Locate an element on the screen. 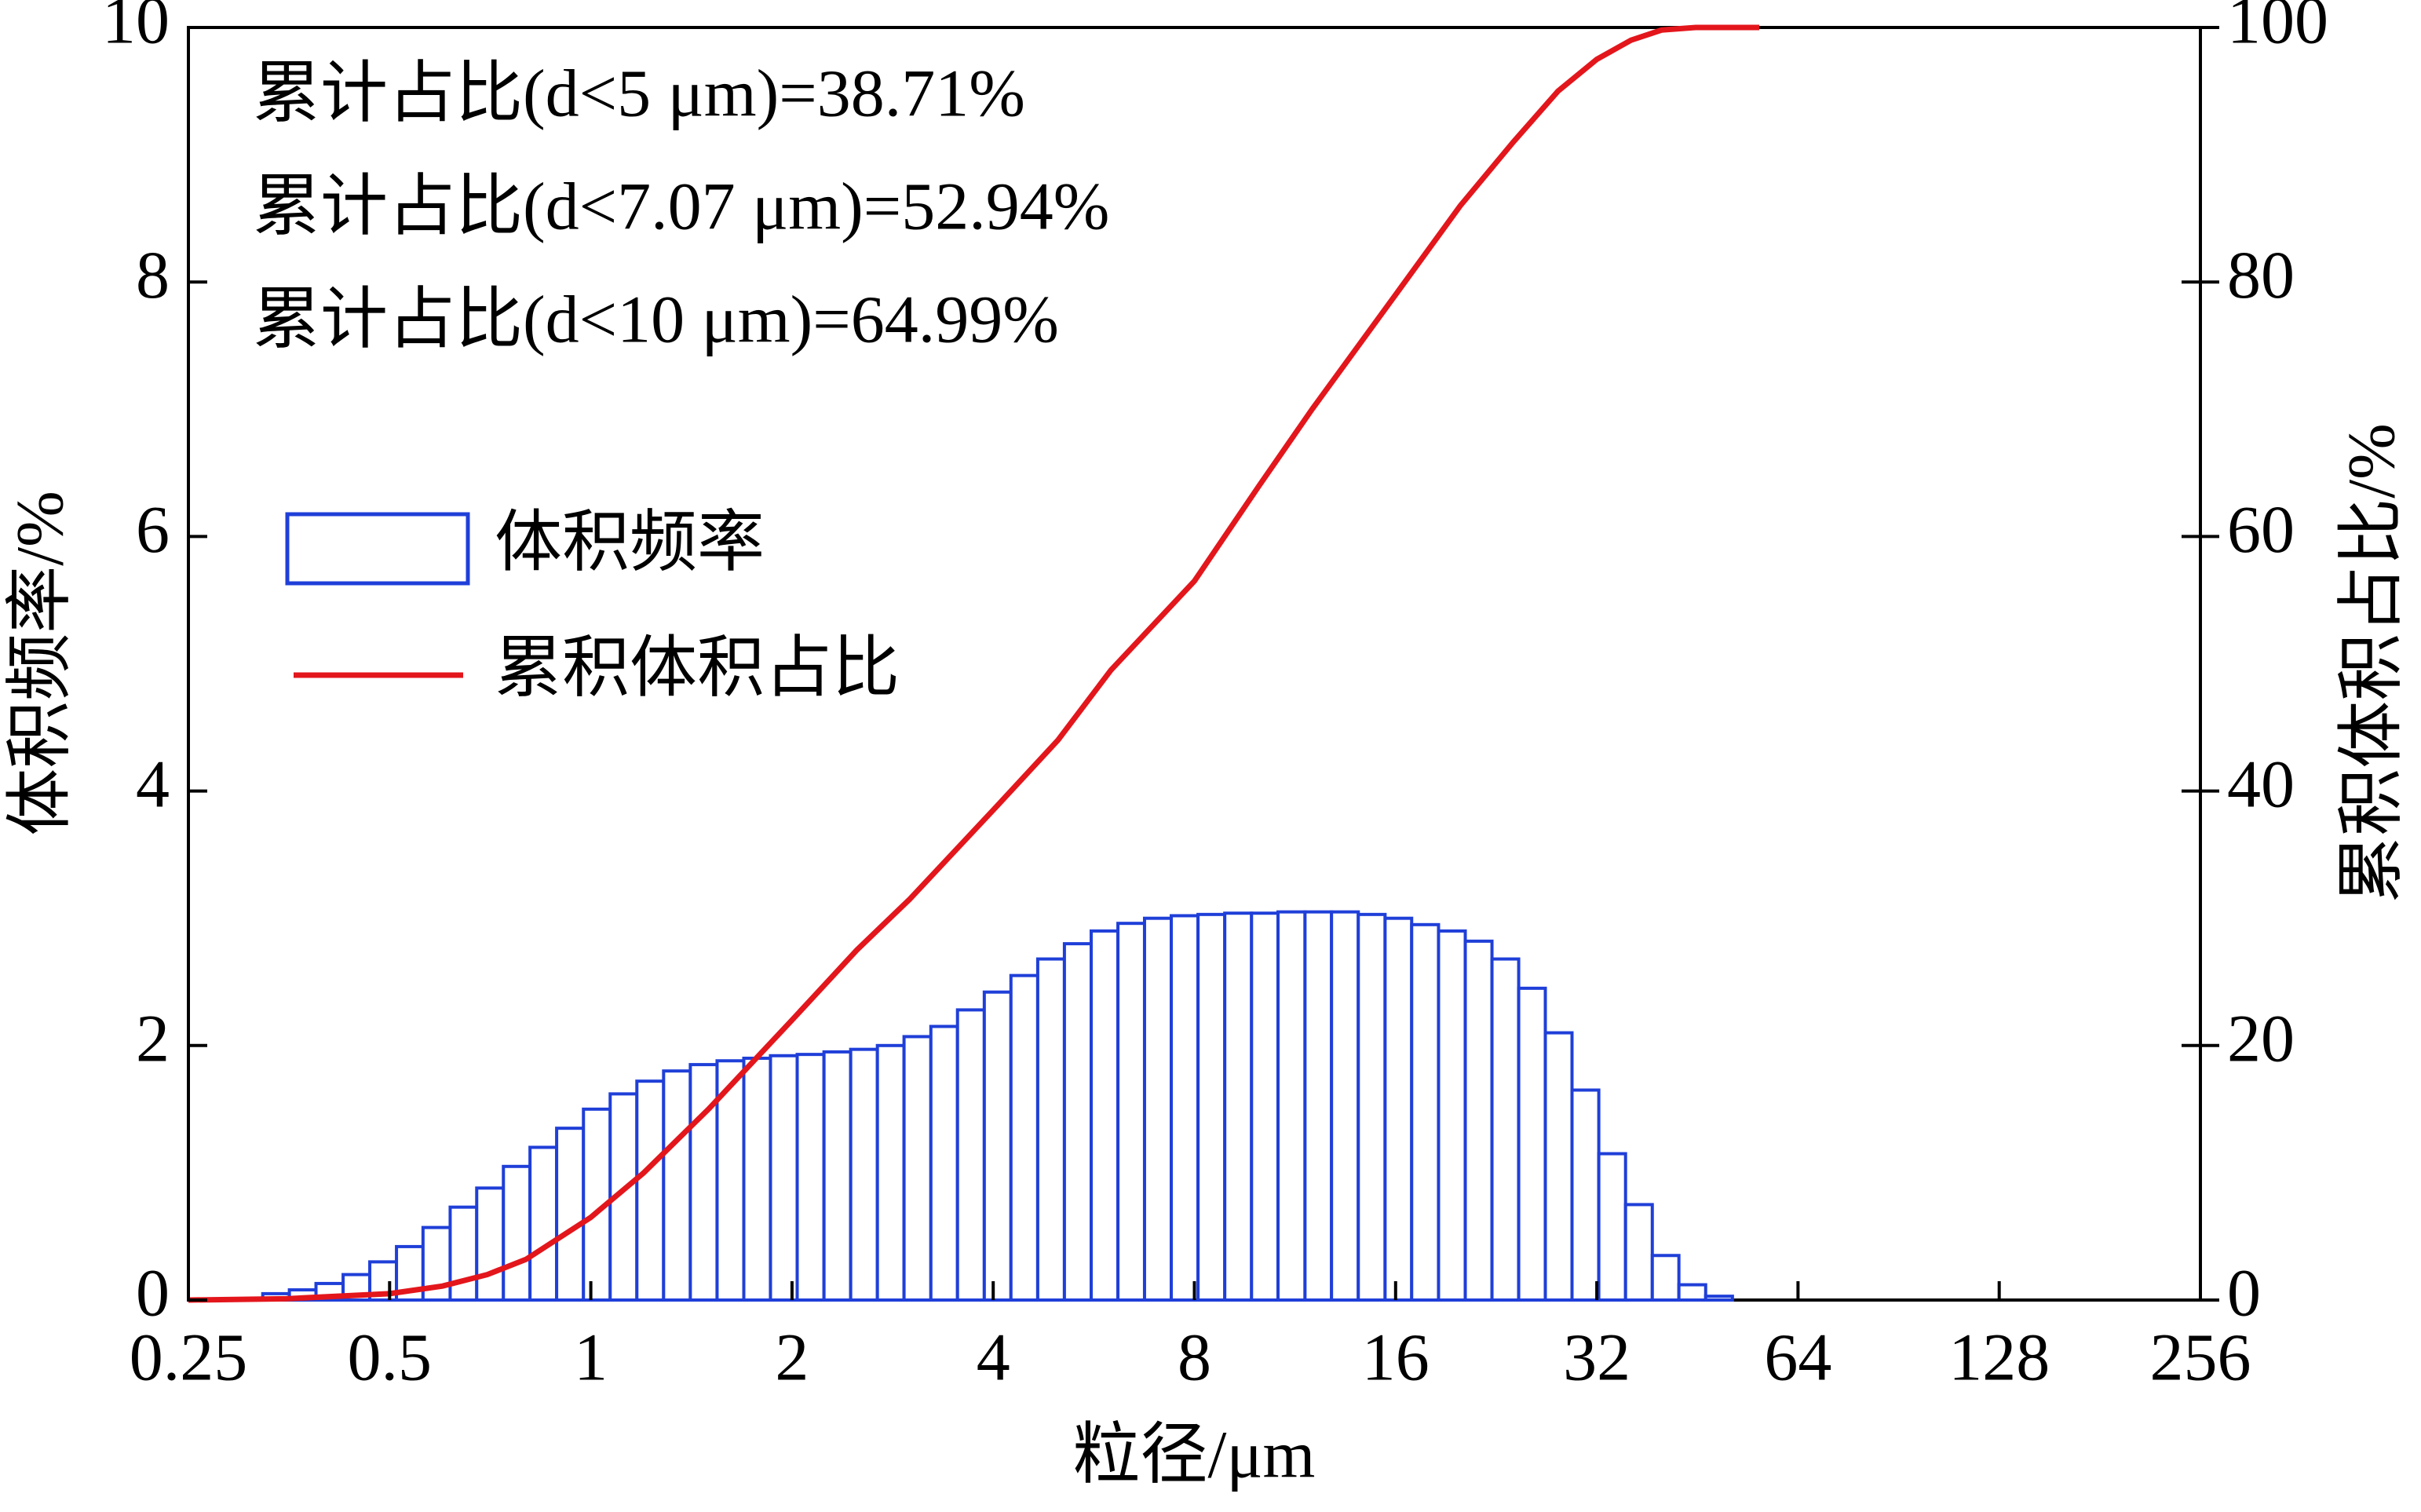 This screenshot has height=1512, width=2421. x-tick-label: 0.25 is located at coordinates (189, 1357).